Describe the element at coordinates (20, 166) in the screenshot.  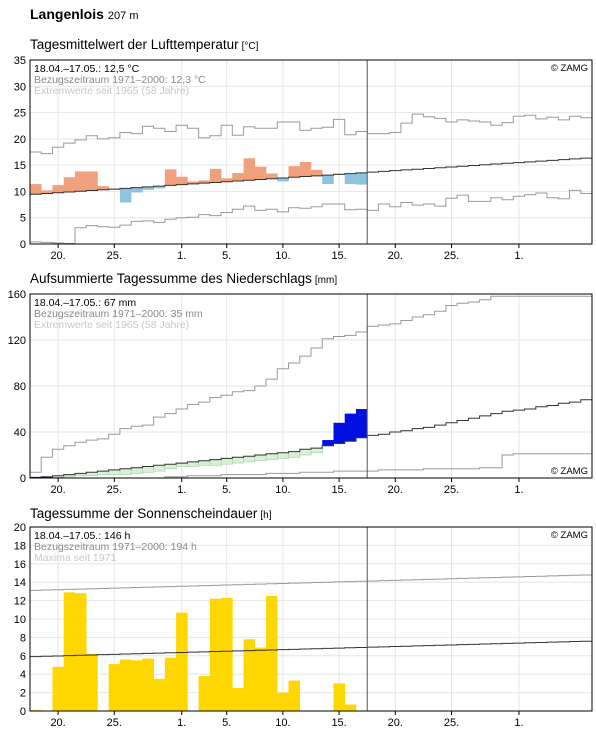
I see `y-tick-label: 15` at that location.